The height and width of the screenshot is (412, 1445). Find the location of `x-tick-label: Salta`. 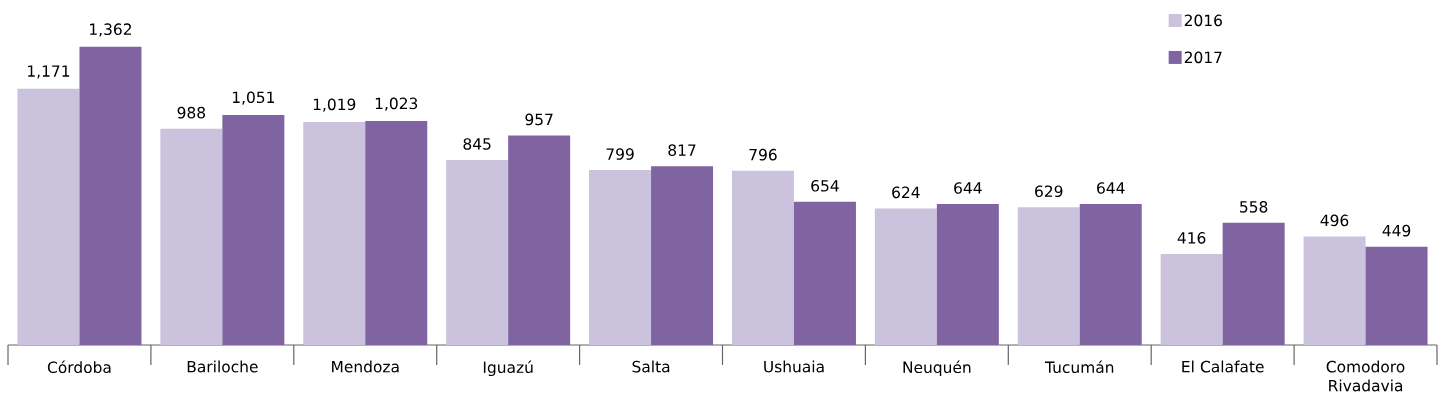

x-tick-label: Salta is located at coordinates (651, 366).